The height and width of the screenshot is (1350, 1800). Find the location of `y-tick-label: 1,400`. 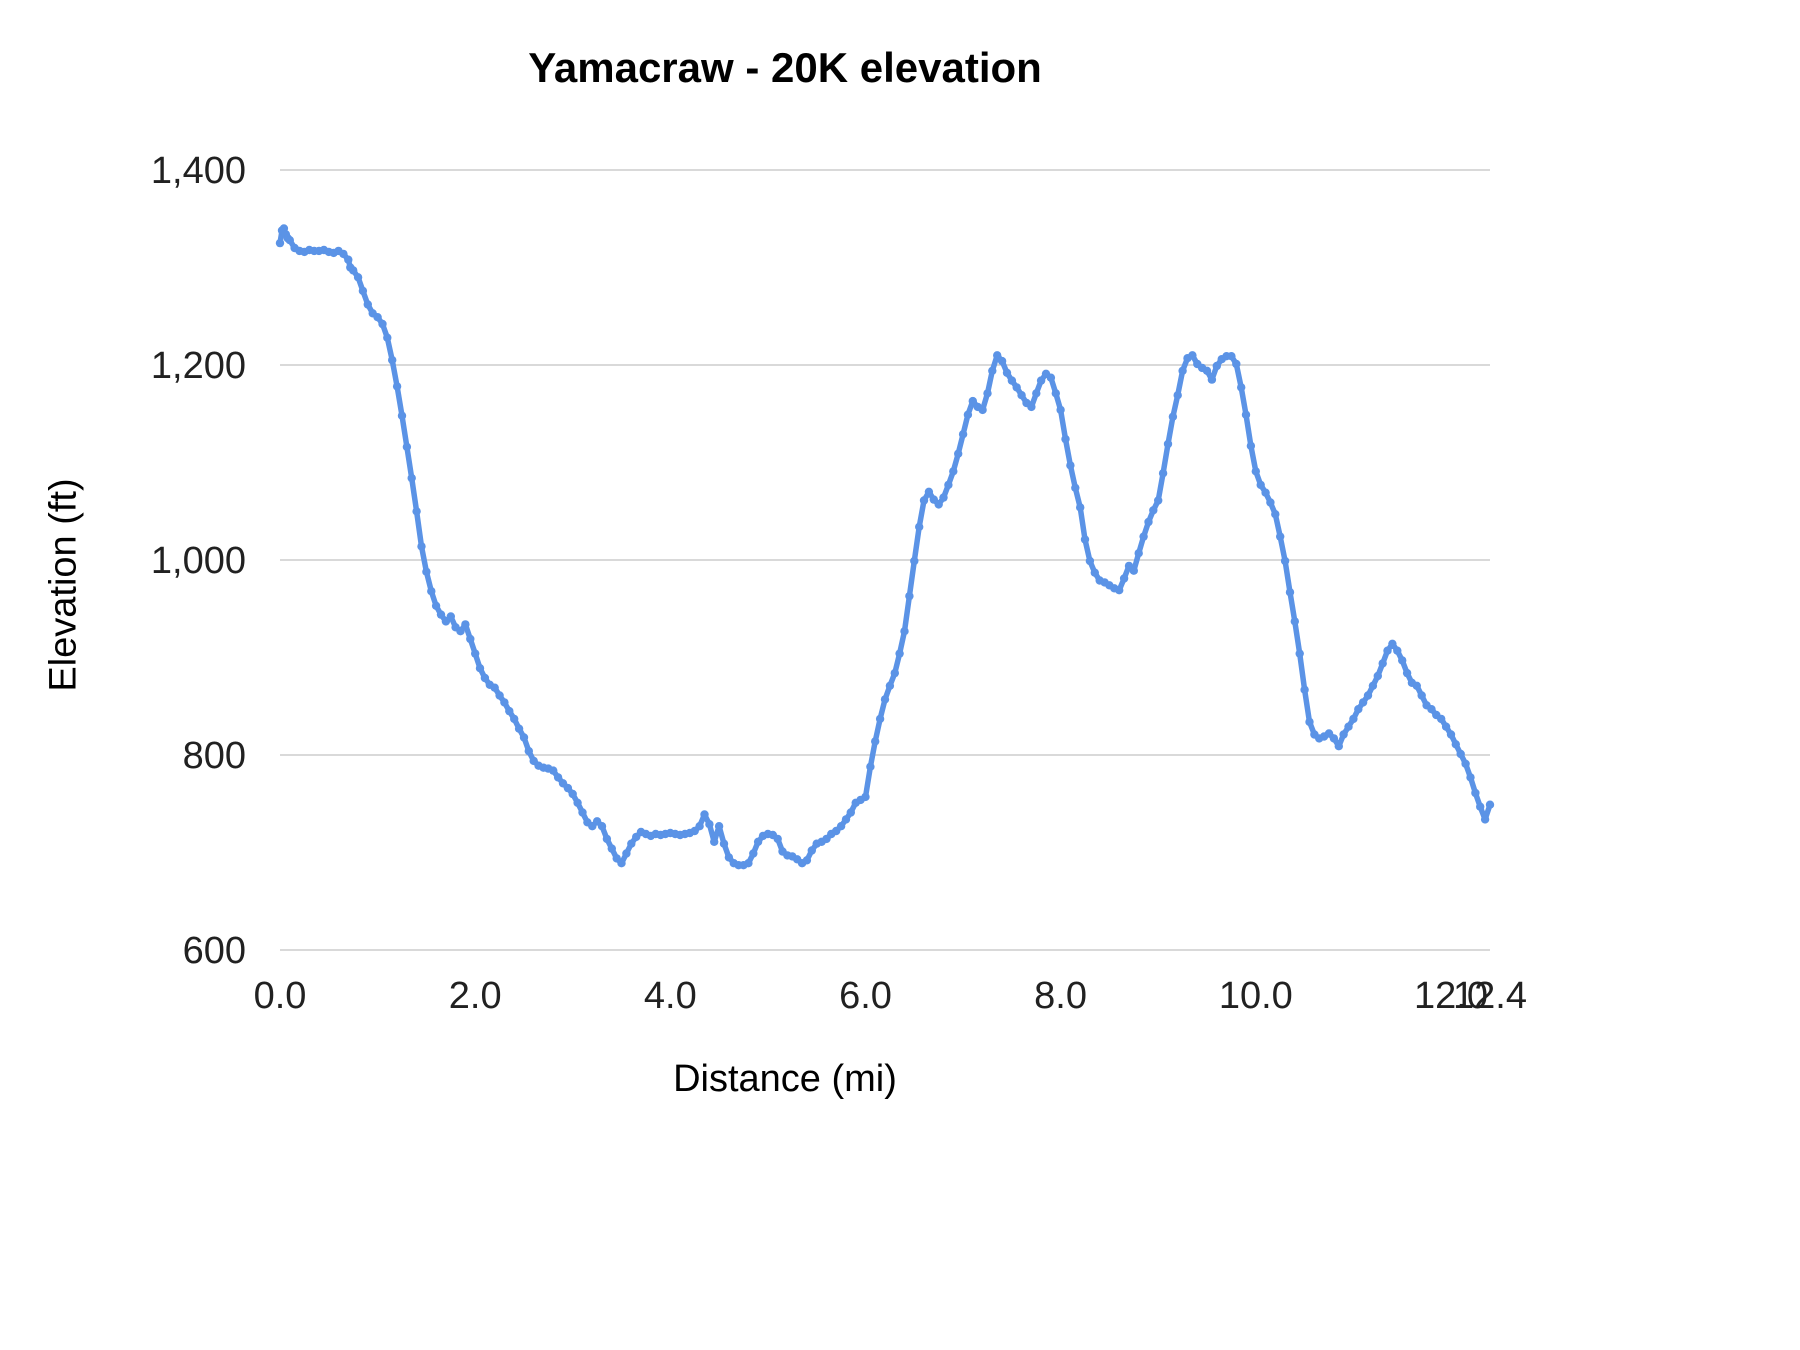

y-tick-label: 1,400 is located at coordinates (198, 171).